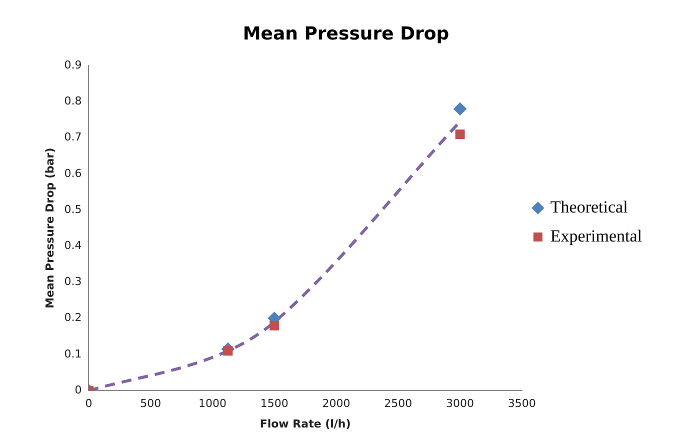 This screenshot has height=439, width=692. What do you see at coordinates (336, 403) in the screenshot?
I see `x-tick-label: 2000` at bounding box center [336, 403].